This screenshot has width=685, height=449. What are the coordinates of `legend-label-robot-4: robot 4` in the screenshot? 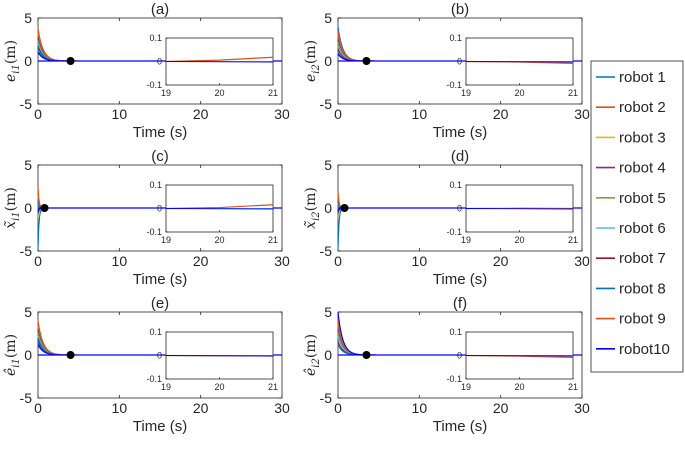 It's located at (642, 168).